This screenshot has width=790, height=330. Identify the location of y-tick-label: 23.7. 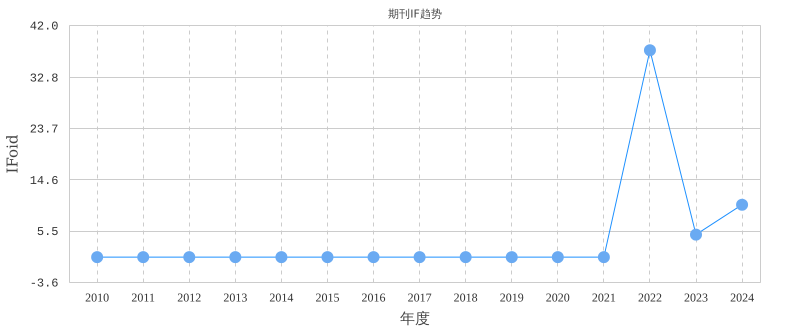
(44, 129).